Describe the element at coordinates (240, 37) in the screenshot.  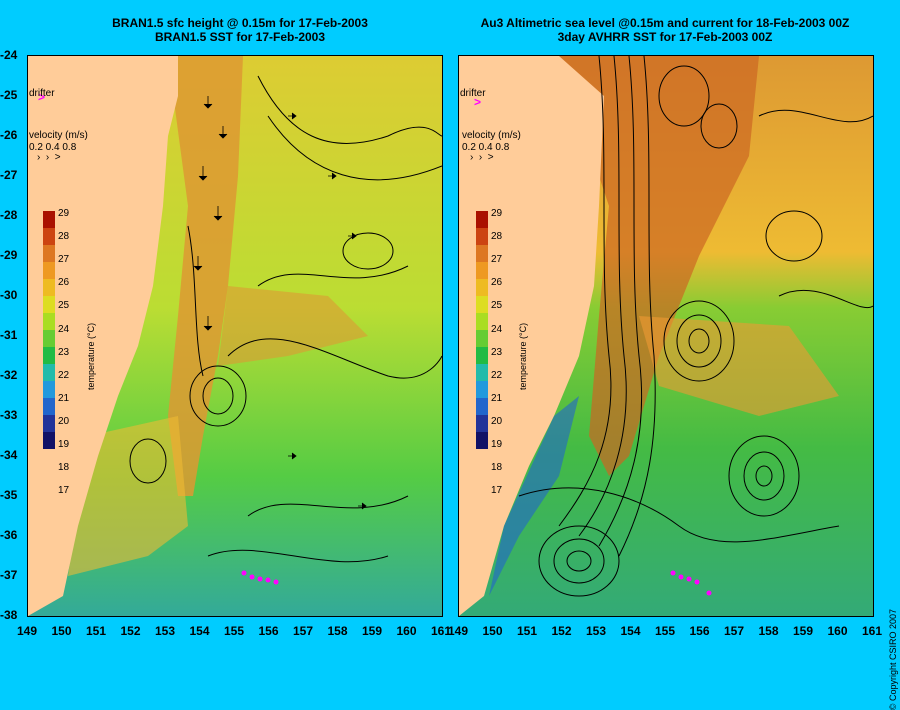
I see `left-title-line2: BRAN1.5 SST for 17-Feb-2003` at that location.